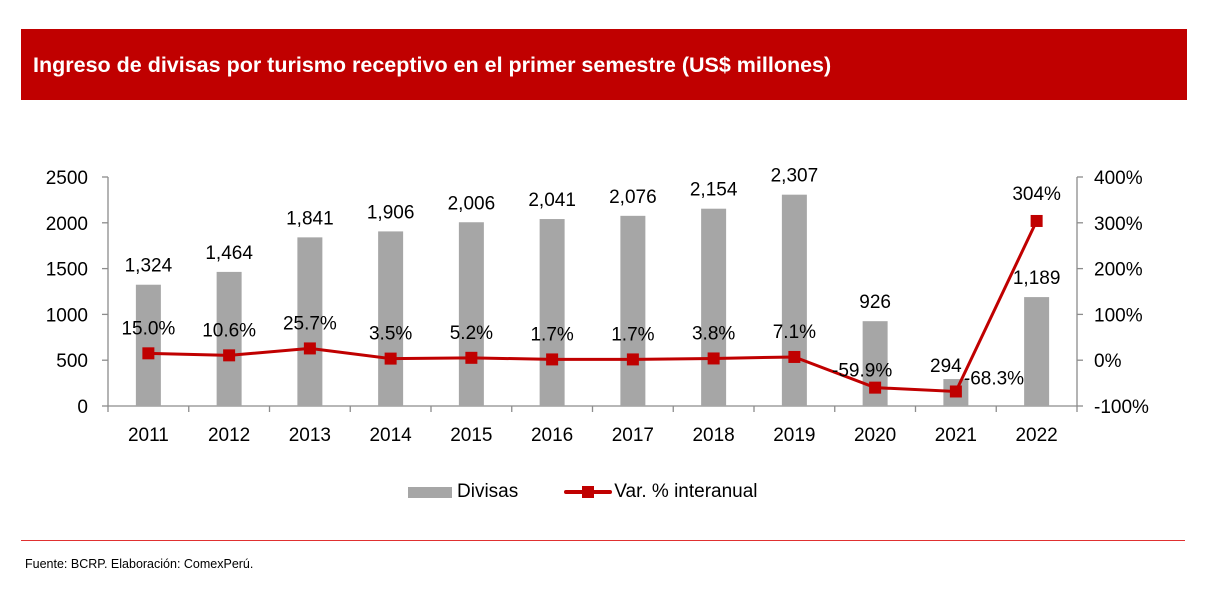 This screenshot has width=1209, height=589. Describe the element at coordinates (390, 435) in the screenshot. I see `x-axis-tick-label: 2014` at that location.